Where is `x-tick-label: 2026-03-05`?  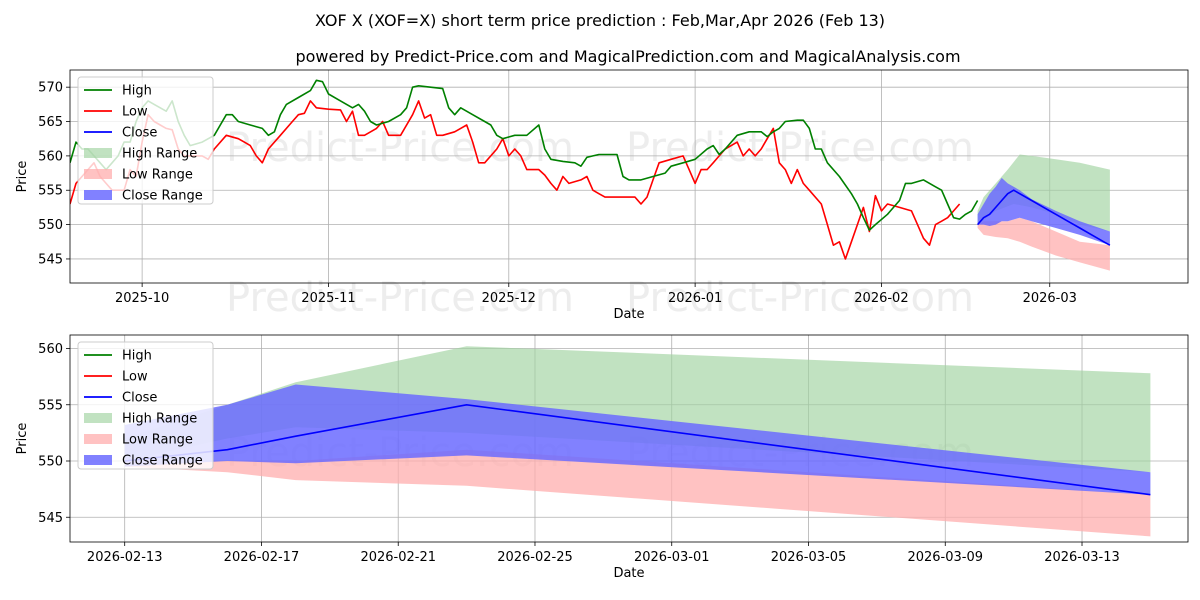
x-tick-label: 2026-03-05 is located at coordinates (809, 557).